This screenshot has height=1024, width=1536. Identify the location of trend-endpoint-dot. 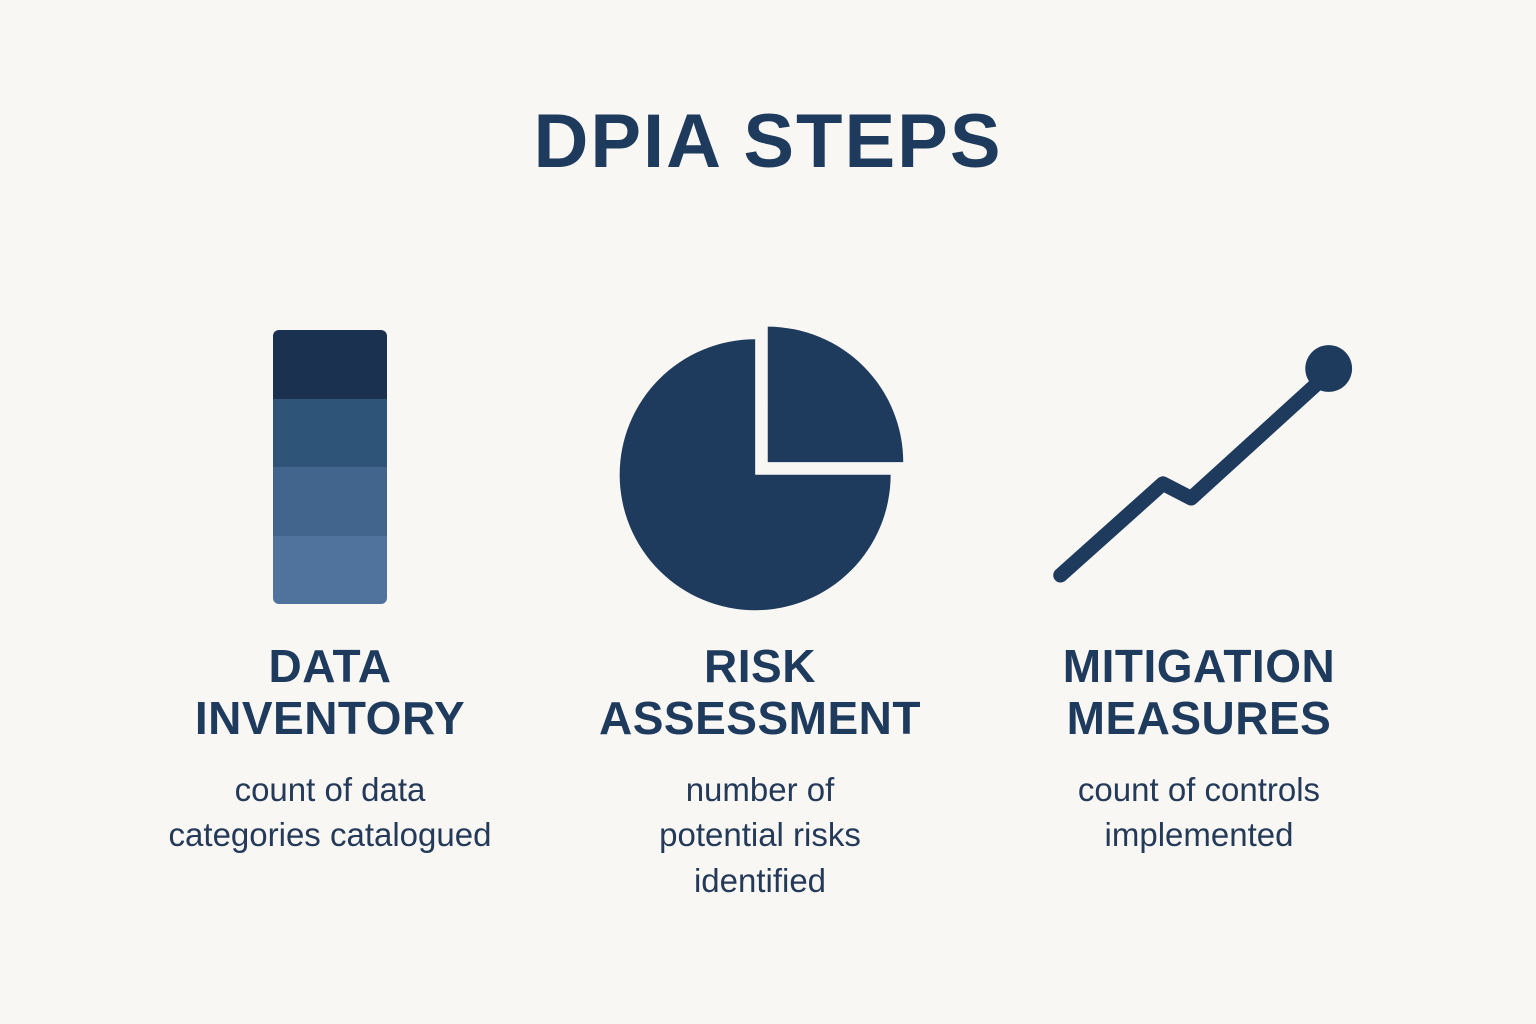
(1329, 368).